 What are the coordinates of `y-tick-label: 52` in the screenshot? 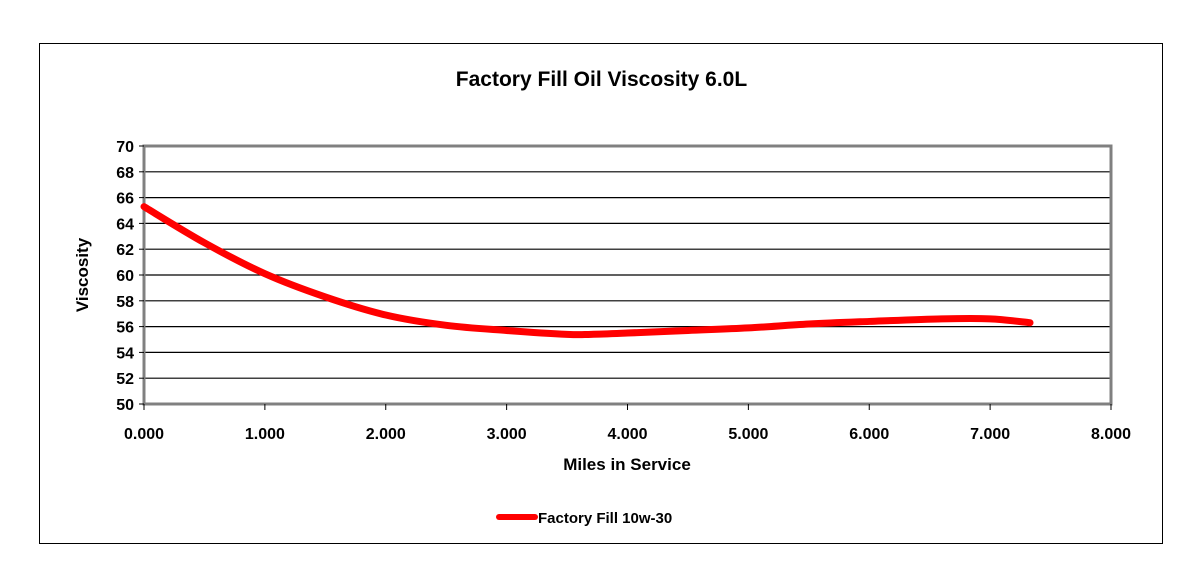 It's located at (125, 379).